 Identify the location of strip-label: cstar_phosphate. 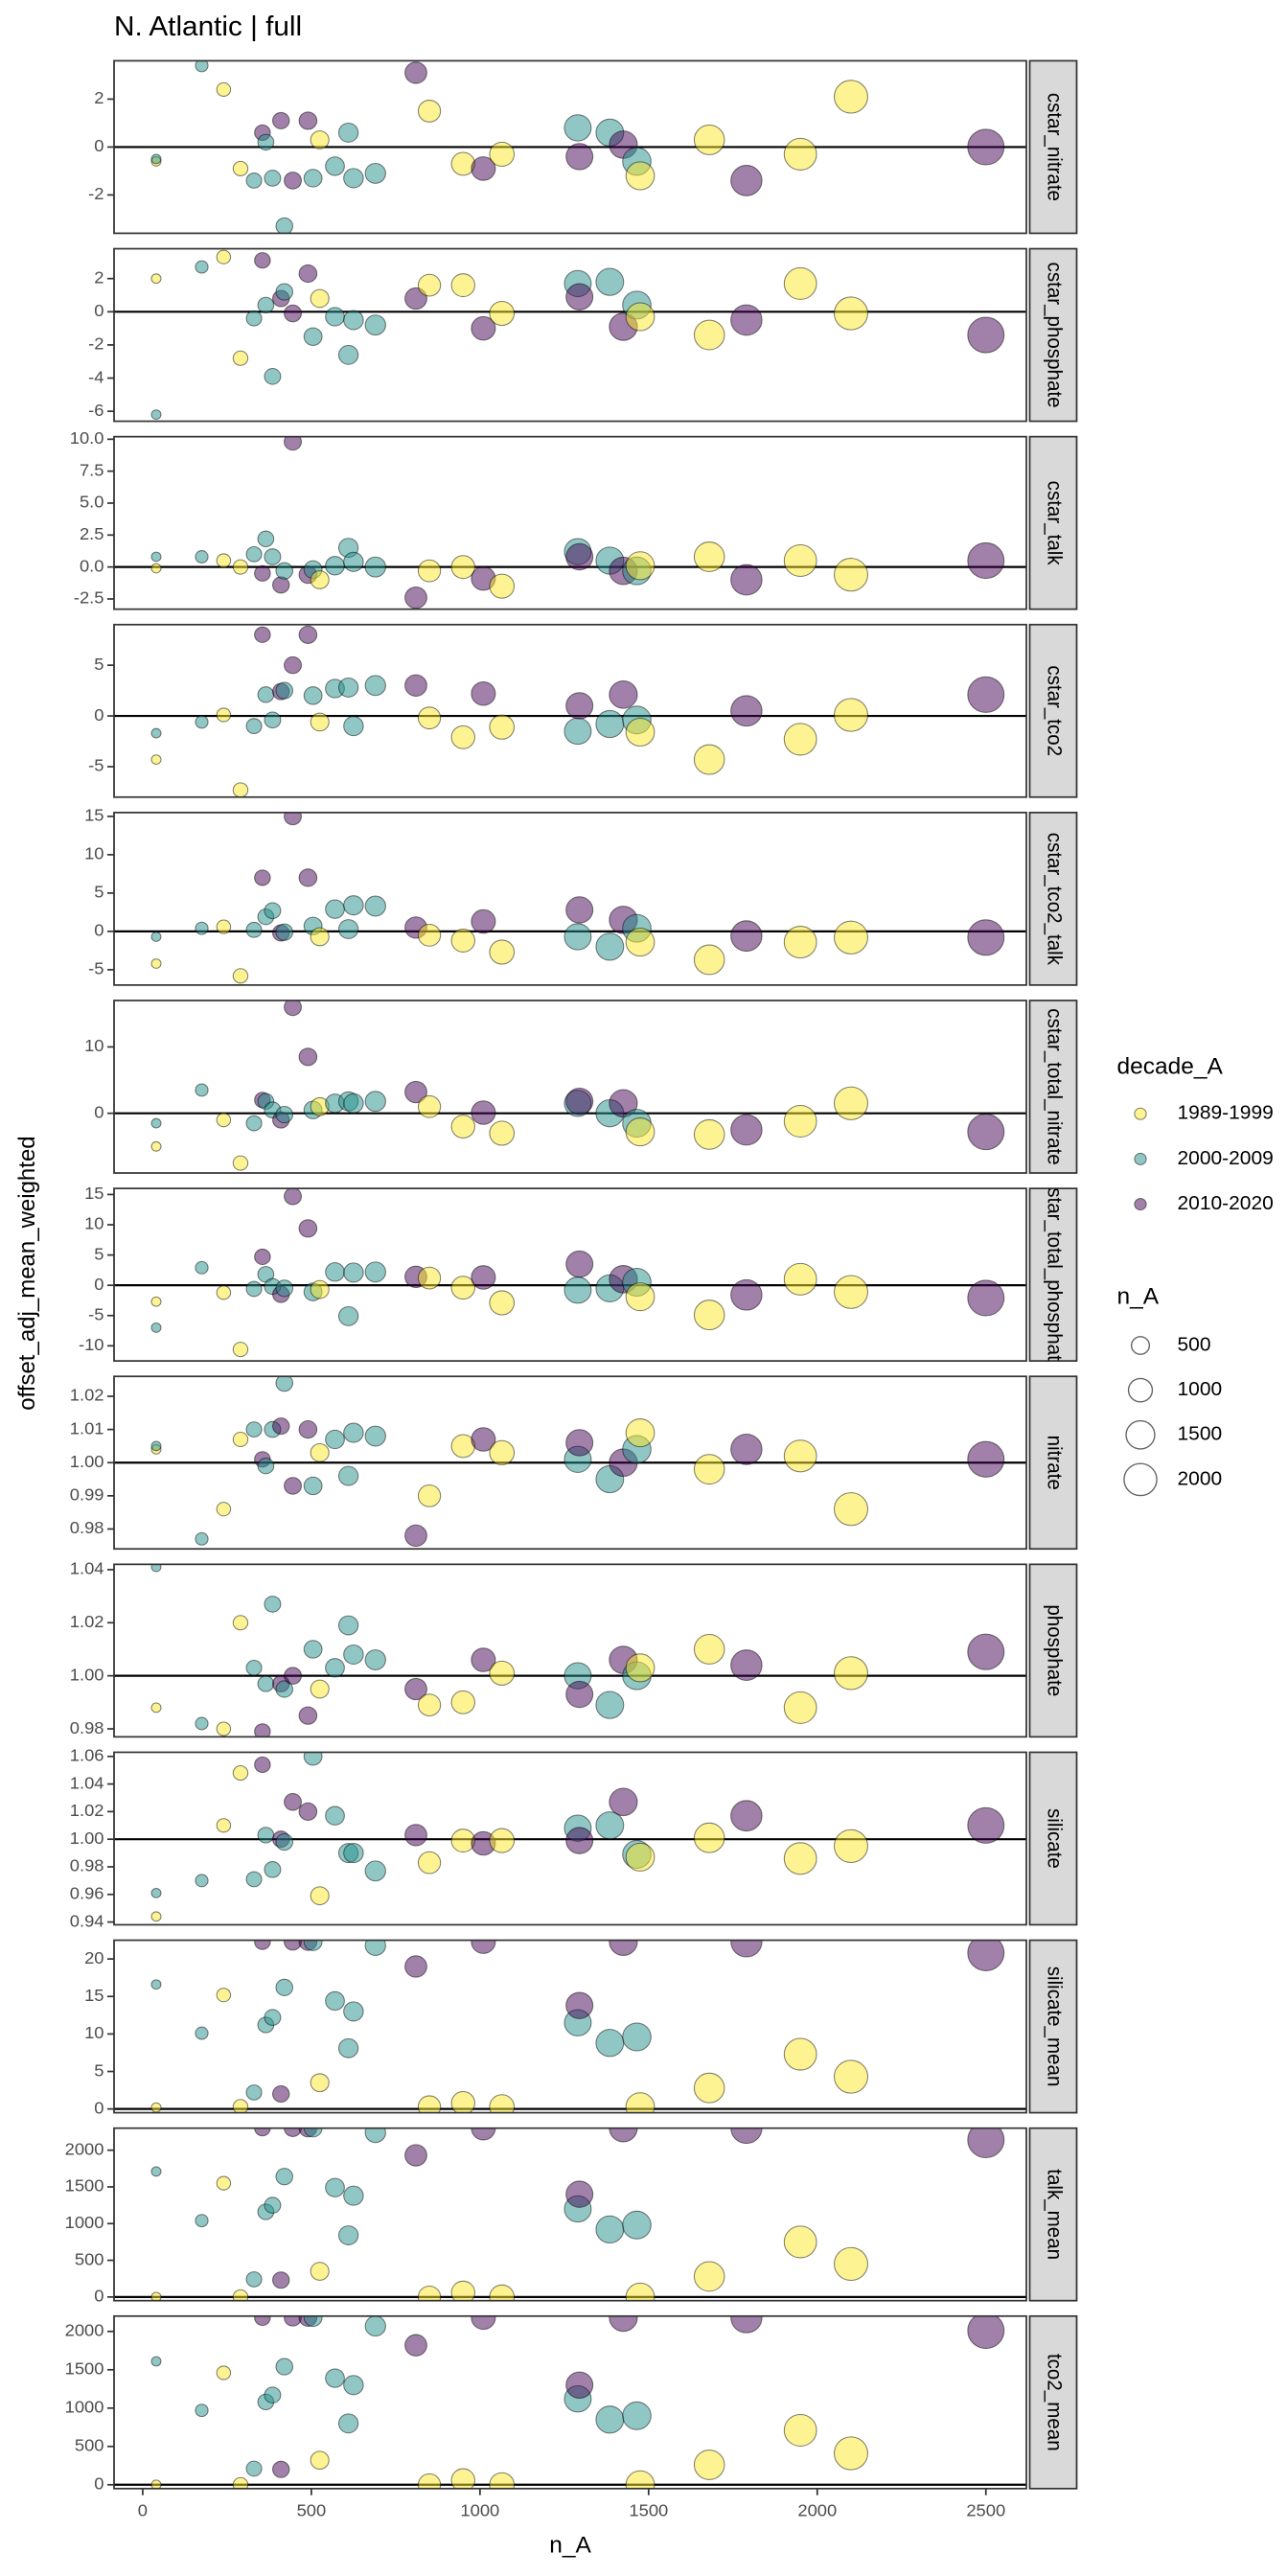
(1054, 335).